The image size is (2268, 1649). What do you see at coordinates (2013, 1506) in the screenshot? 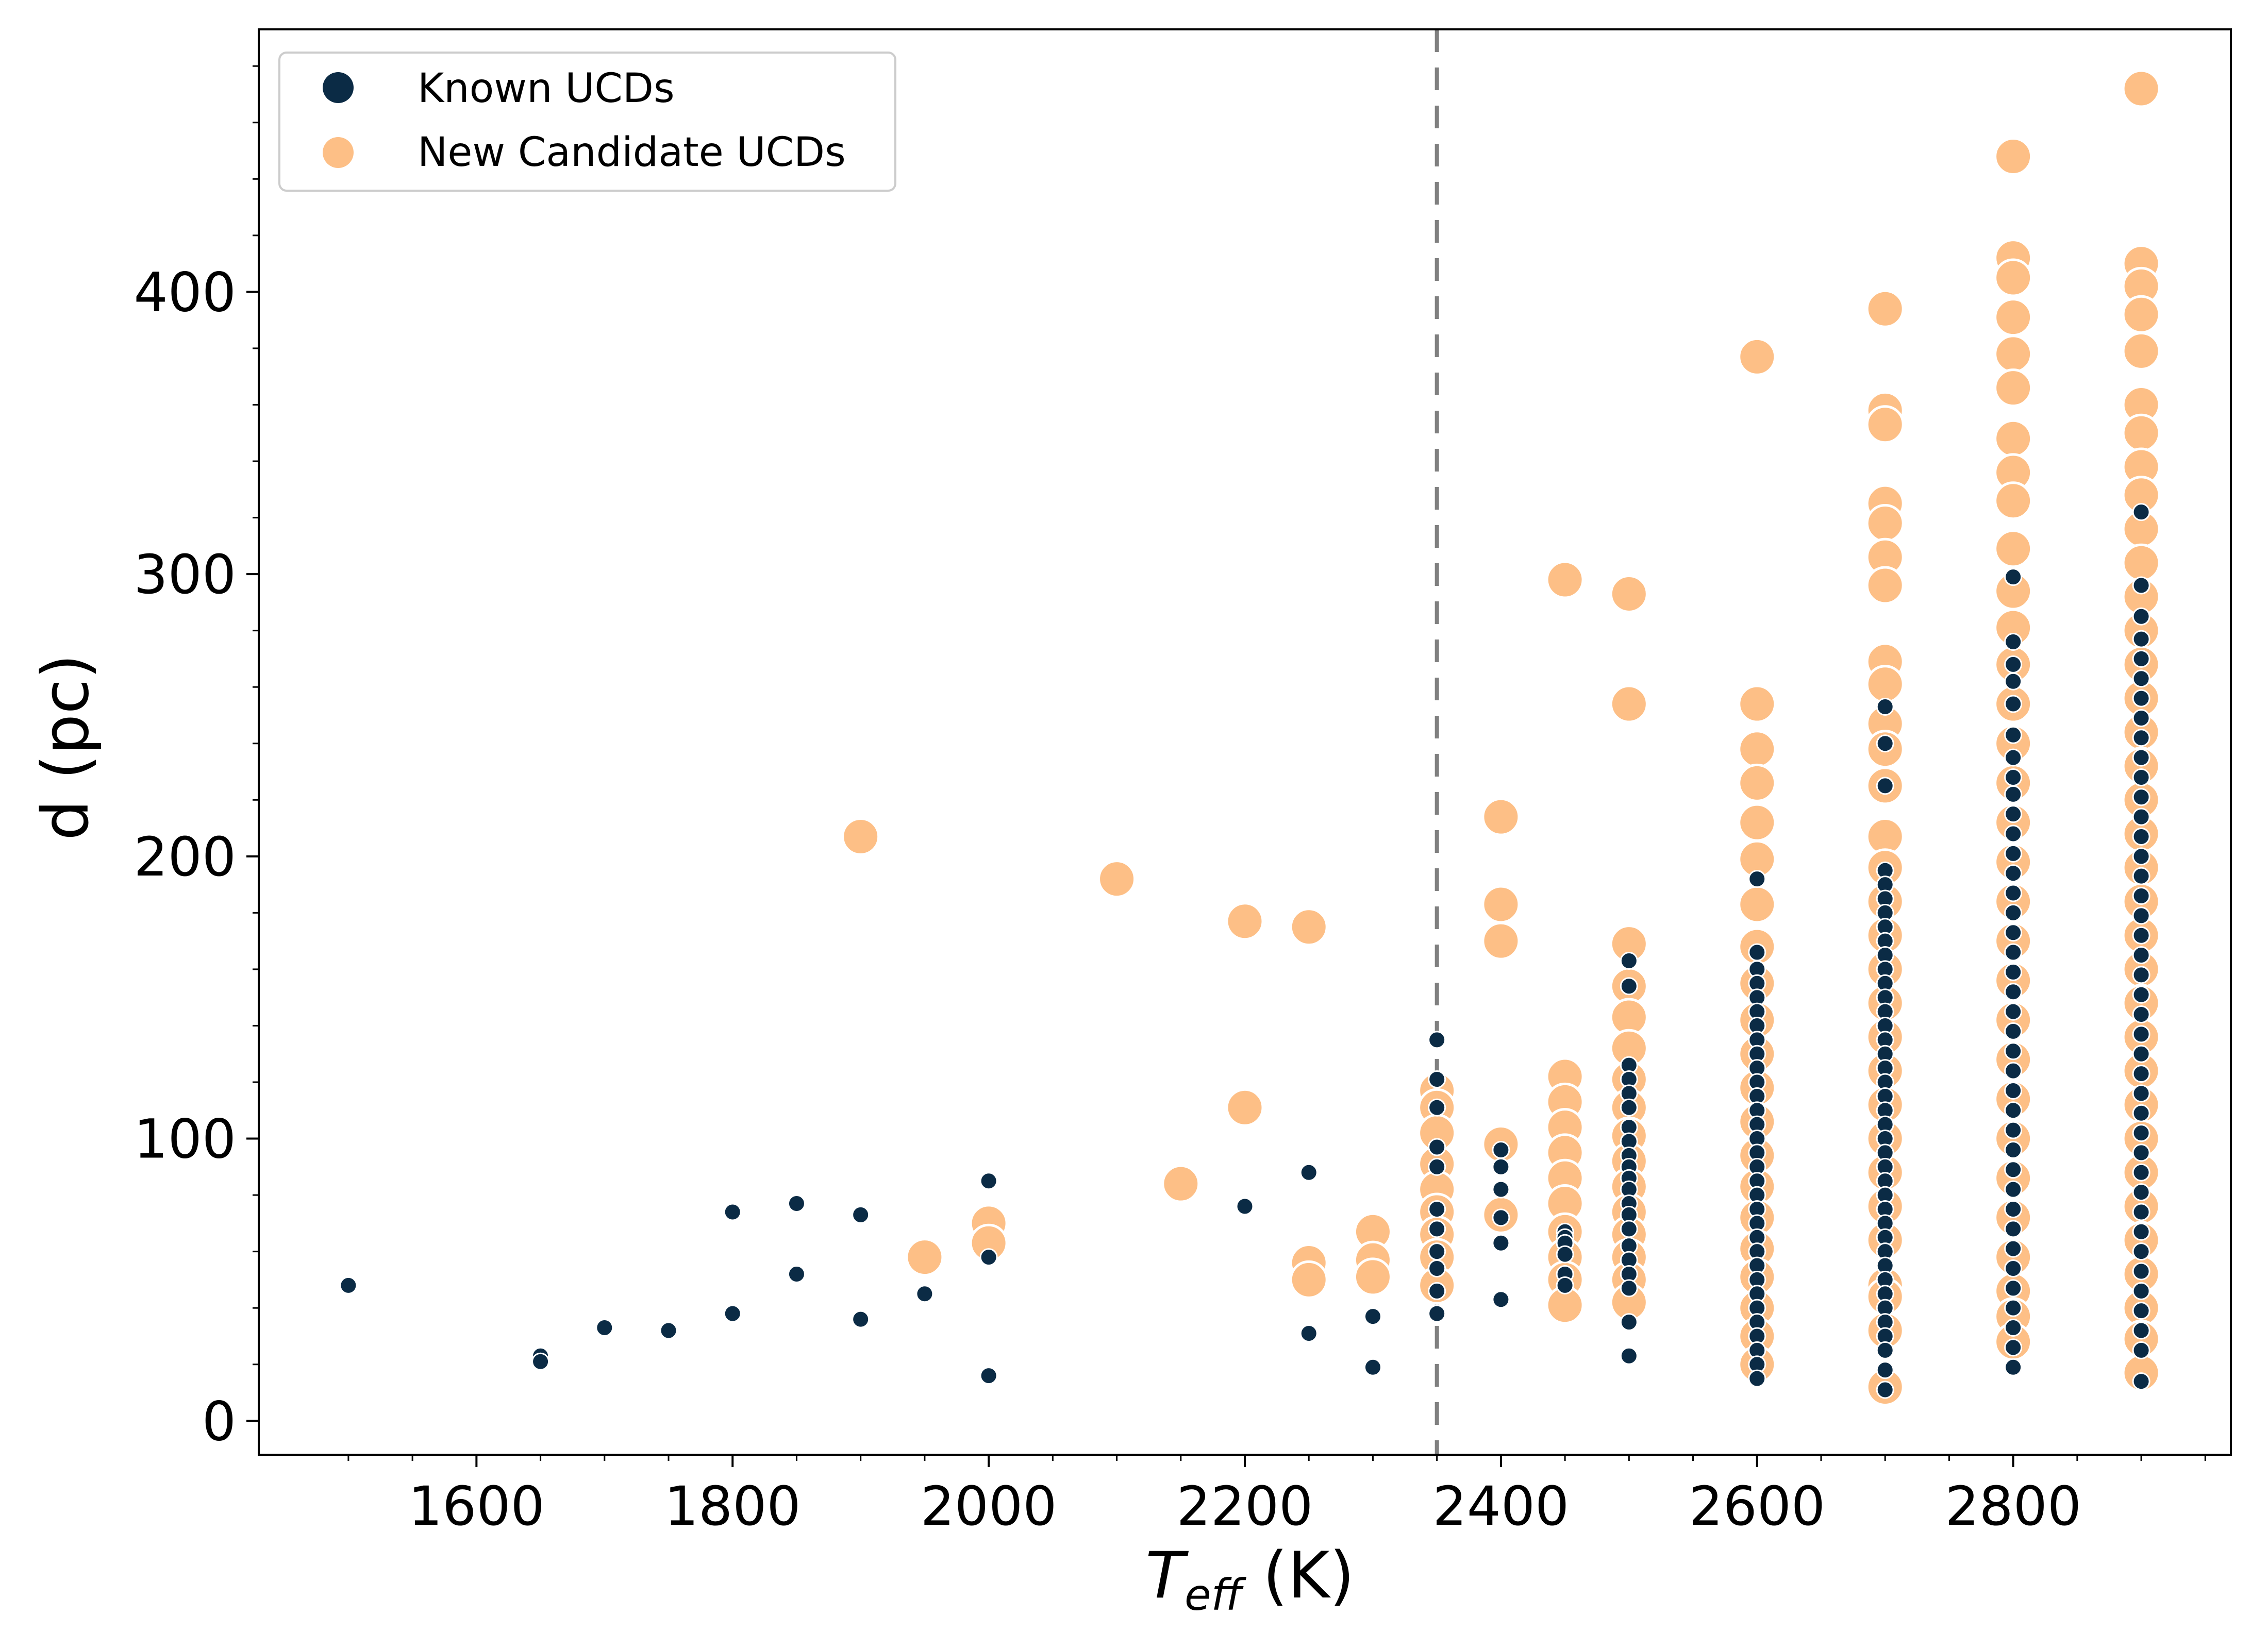
I see `x-tick-label: 2800` at bounding box center [2013, 1506].